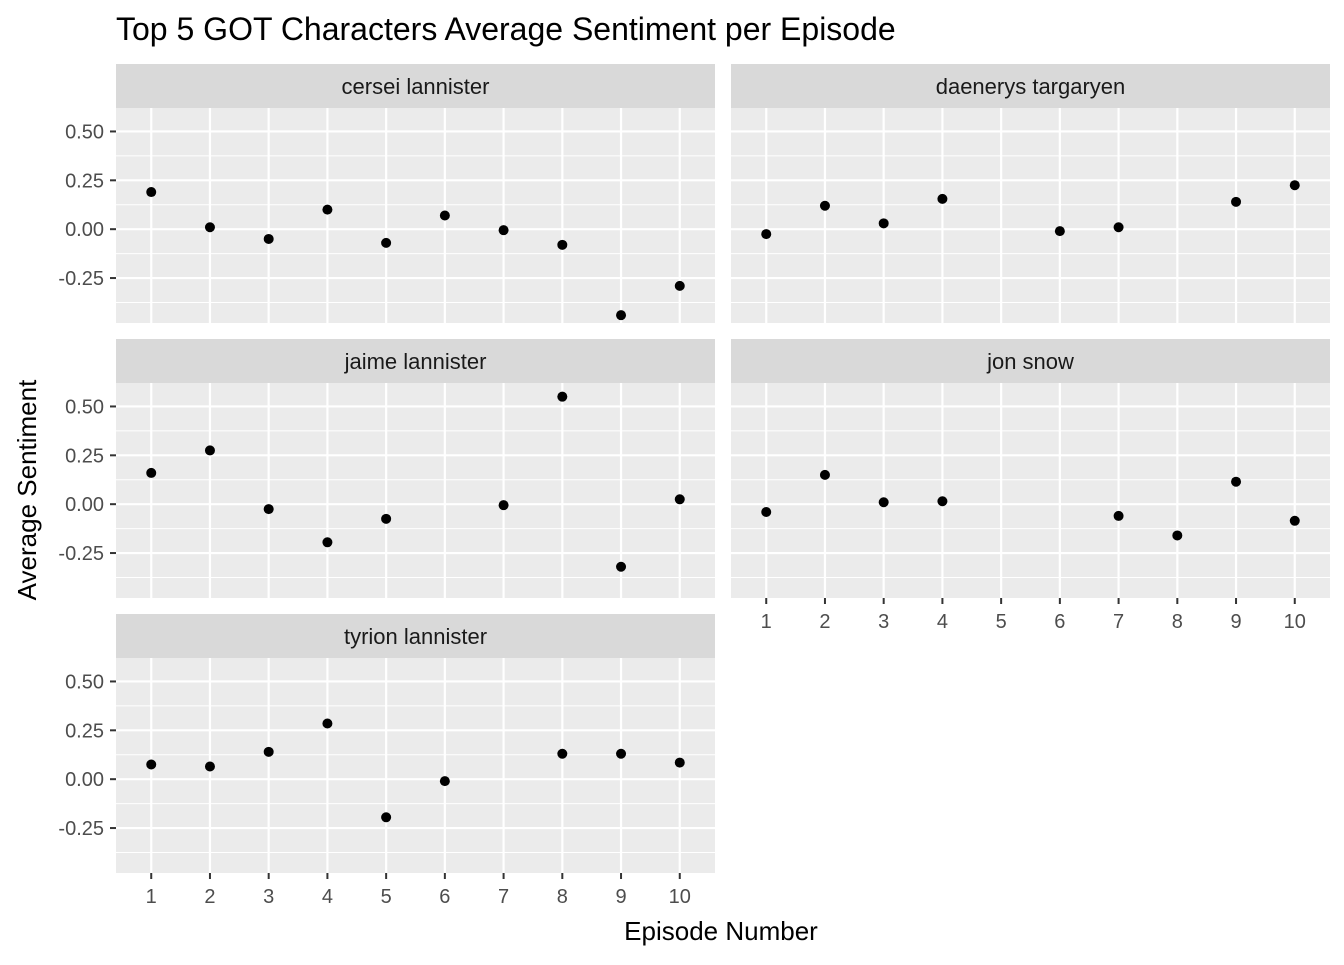 This screenshot has width=1344, height=965. I want to click on facet-strip-label: cersei lannister, so click(416, 86).